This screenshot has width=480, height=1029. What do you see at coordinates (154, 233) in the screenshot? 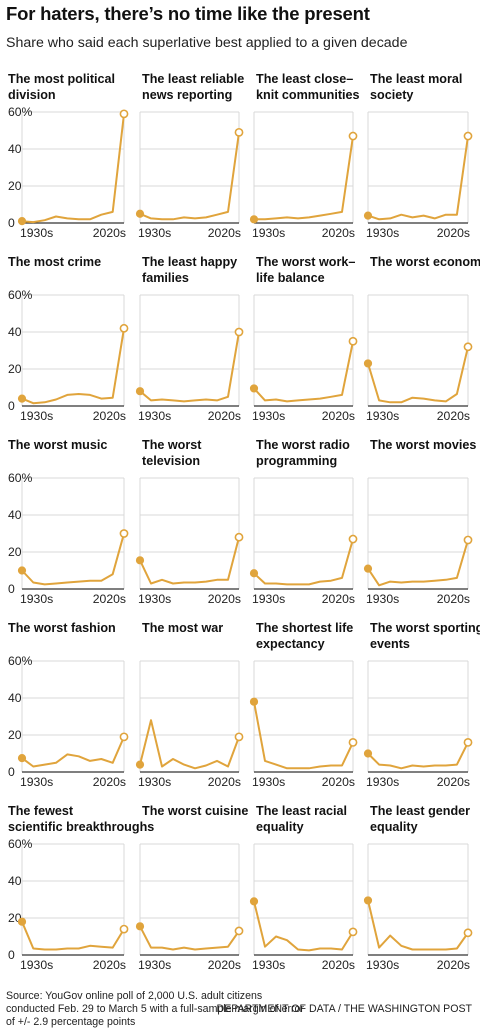
I see `panel-2-x-tick-first: 1930s` at bounding box center [154, 233].